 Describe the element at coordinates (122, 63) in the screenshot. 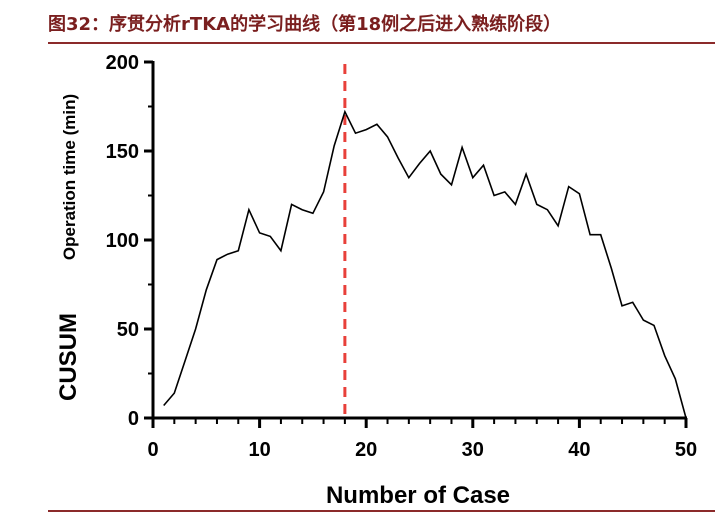

I see `y-tick-label: 200` at that location.